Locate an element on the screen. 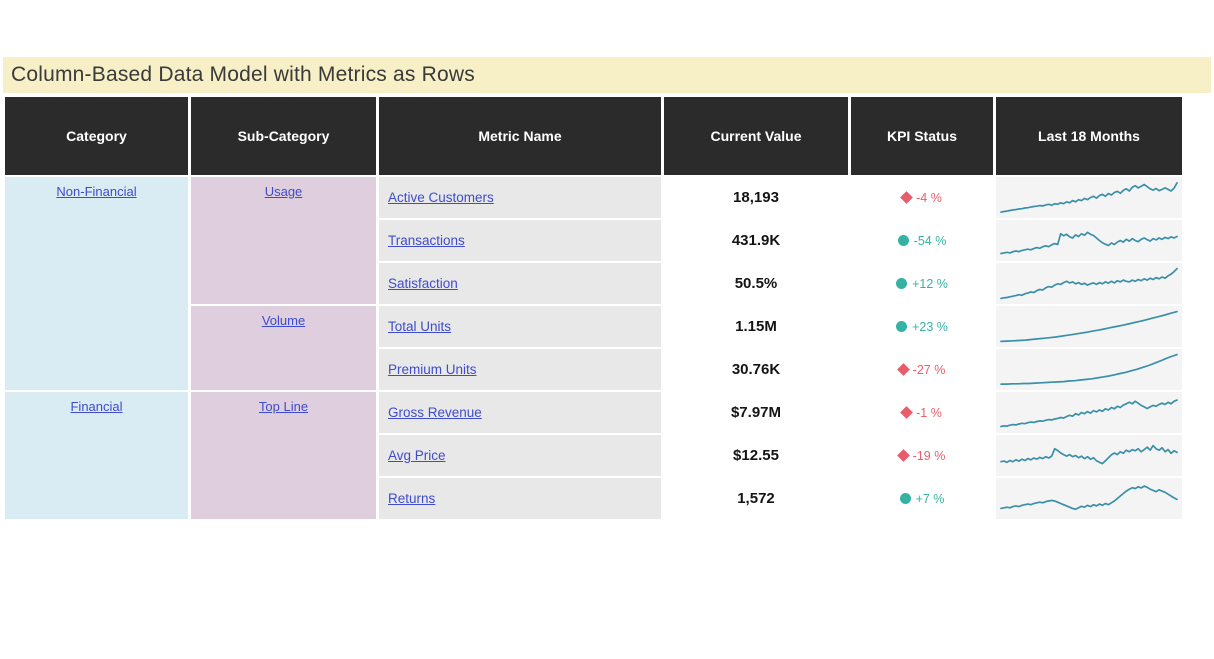 The width and height of the screenshot is (1214, 659). kpi-status-cell: +7 % is located at coordinates (922, 498).